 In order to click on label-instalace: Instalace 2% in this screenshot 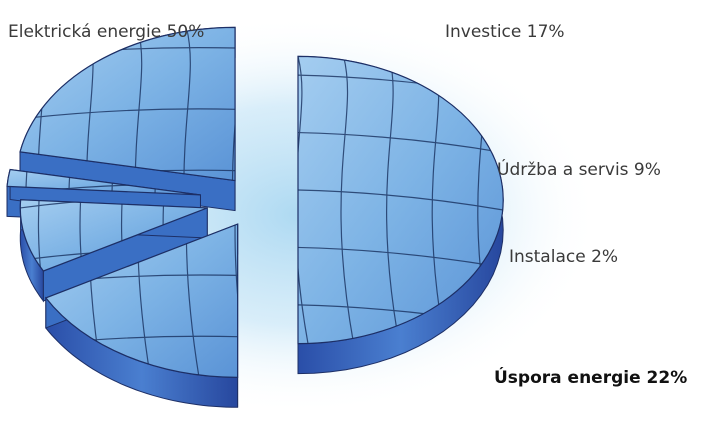, I will do `click(564, 257)`.